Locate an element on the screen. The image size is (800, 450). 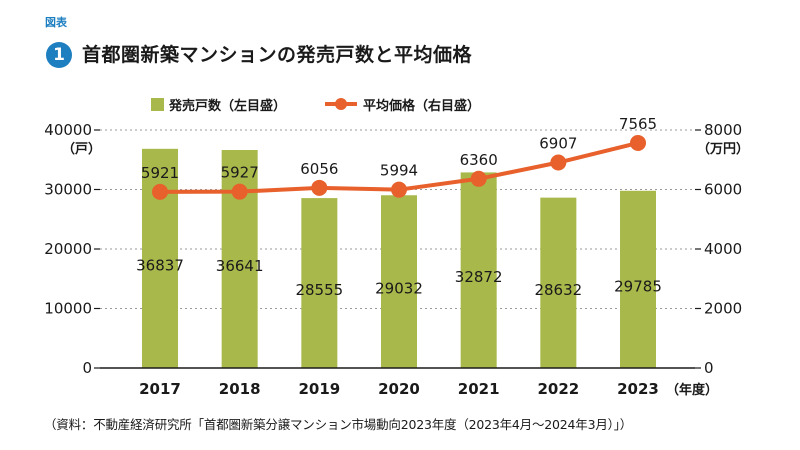
right-axis-tick-label: 6000 is located at coordinates (723, 190).